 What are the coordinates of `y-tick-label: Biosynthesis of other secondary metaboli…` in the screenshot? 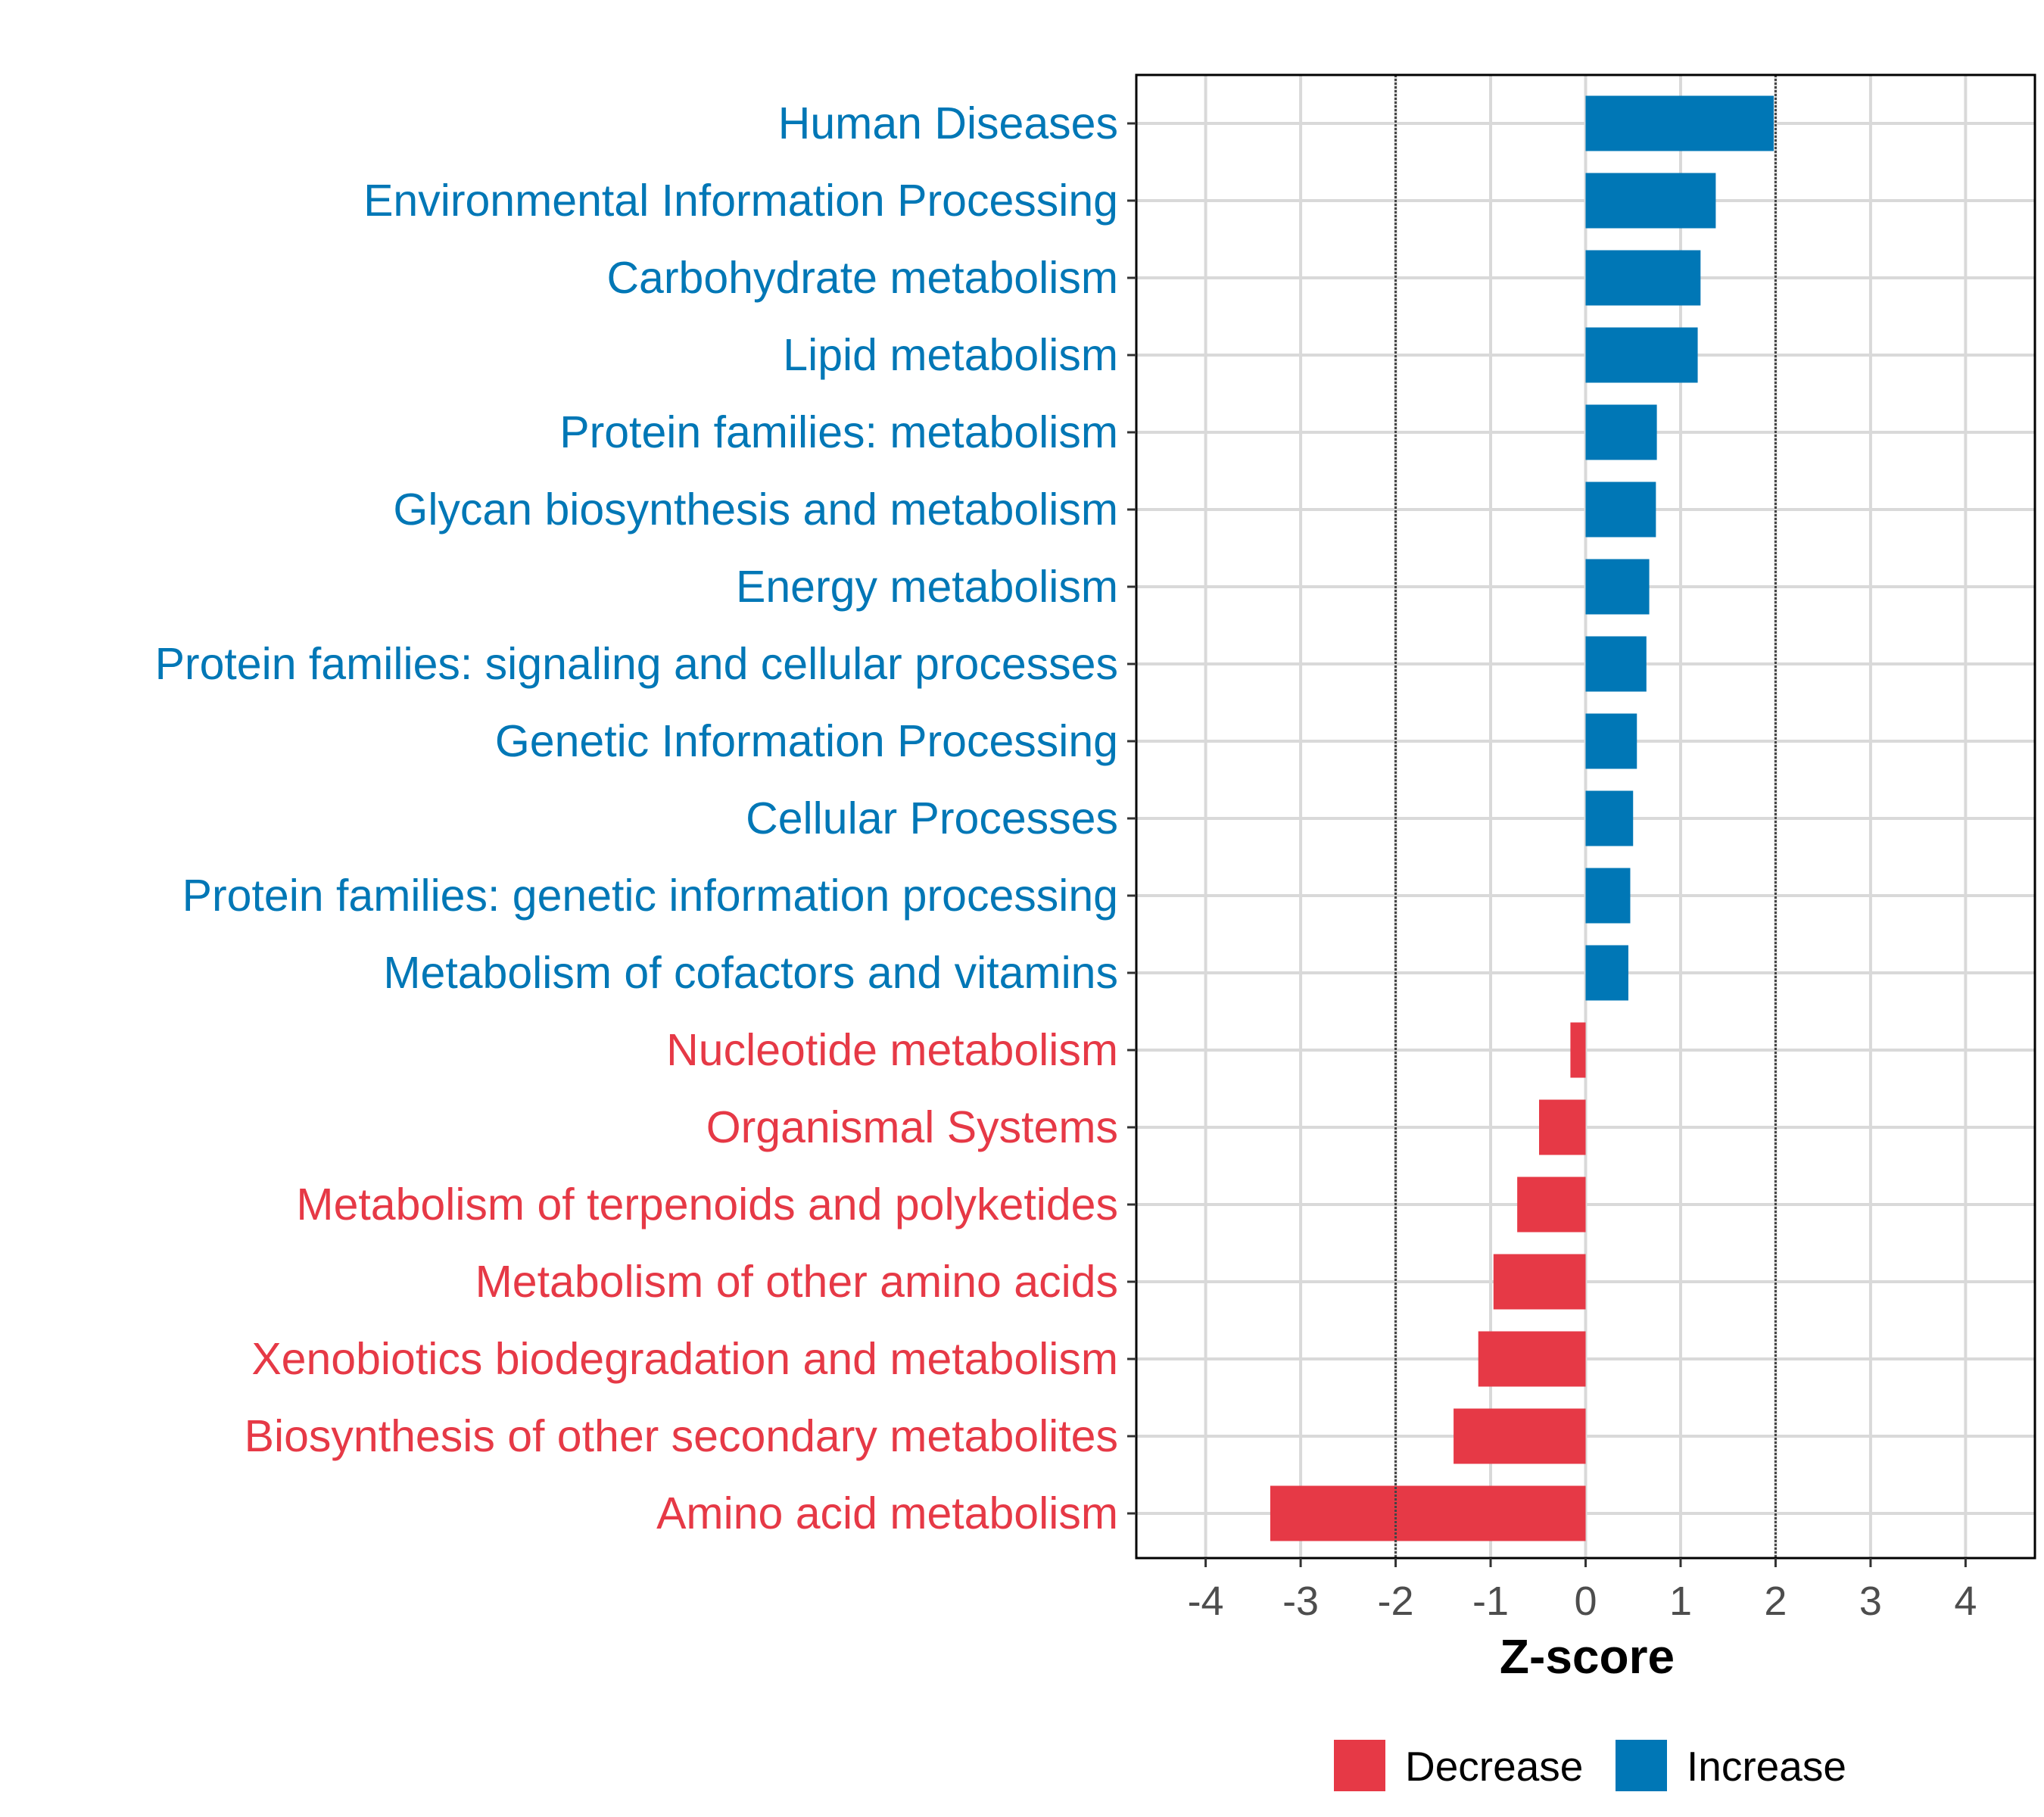 It's located at (681, 1436).